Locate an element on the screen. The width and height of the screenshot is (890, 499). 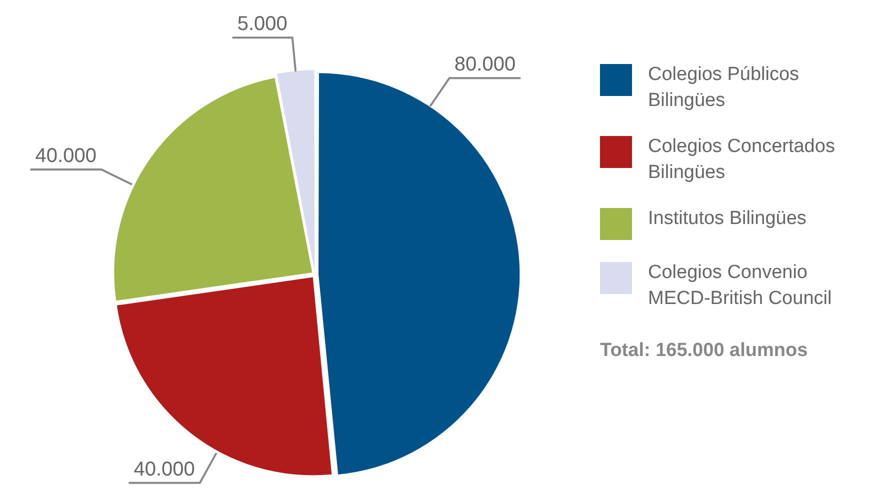
legend-label: Institutos Bilingües is located at coordinates (728, 219).